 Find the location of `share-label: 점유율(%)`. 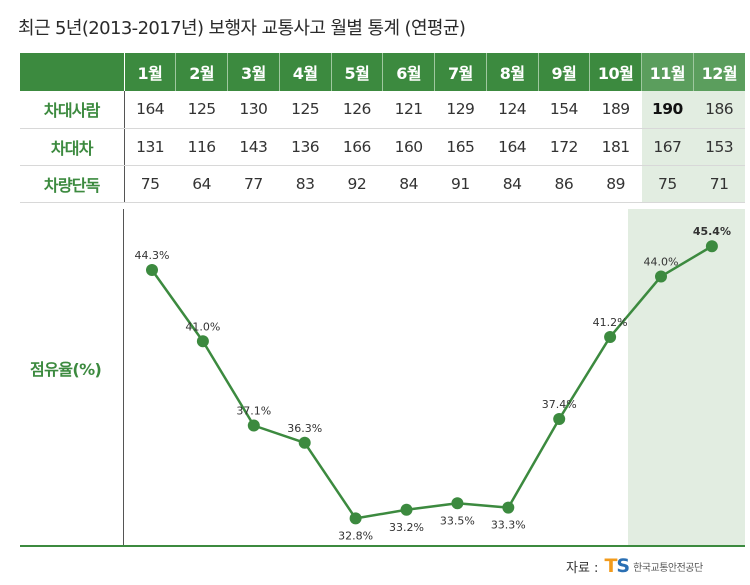

share-label: 점유율(%) is located at coordinates (66, 369).